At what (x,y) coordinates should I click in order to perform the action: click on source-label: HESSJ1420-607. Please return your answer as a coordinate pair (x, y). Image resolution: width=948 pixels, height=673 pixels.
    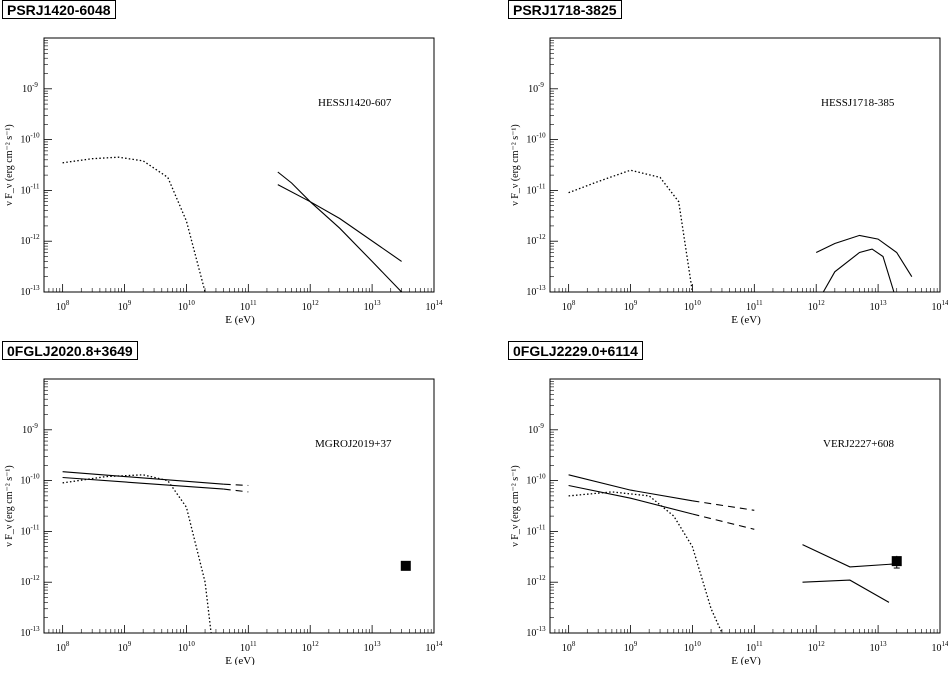
    Looking at the image, I should click on (354, 103).